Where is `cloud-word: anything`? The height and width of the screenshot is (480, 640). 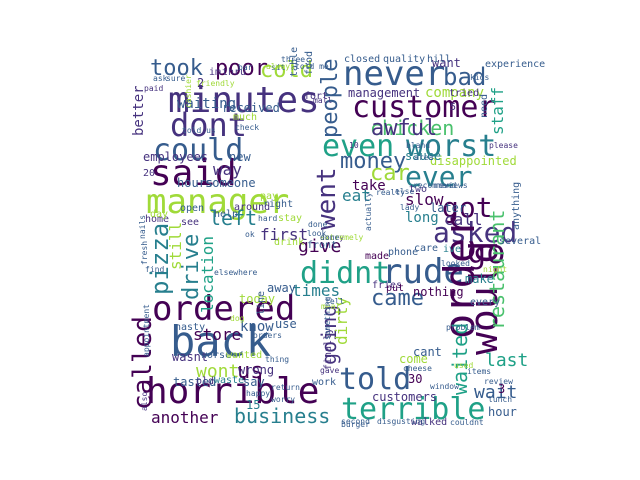
cloud-word: anything is located at coordinates (516, 206).